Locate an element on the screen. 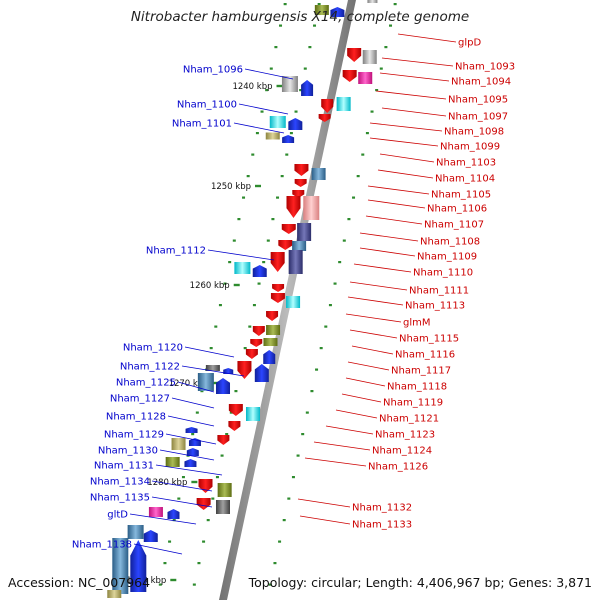 The width and height of the screenshot is (600, 600). gene-label-nham-1094: Nham_1094 is located at coordinates (481, 82).